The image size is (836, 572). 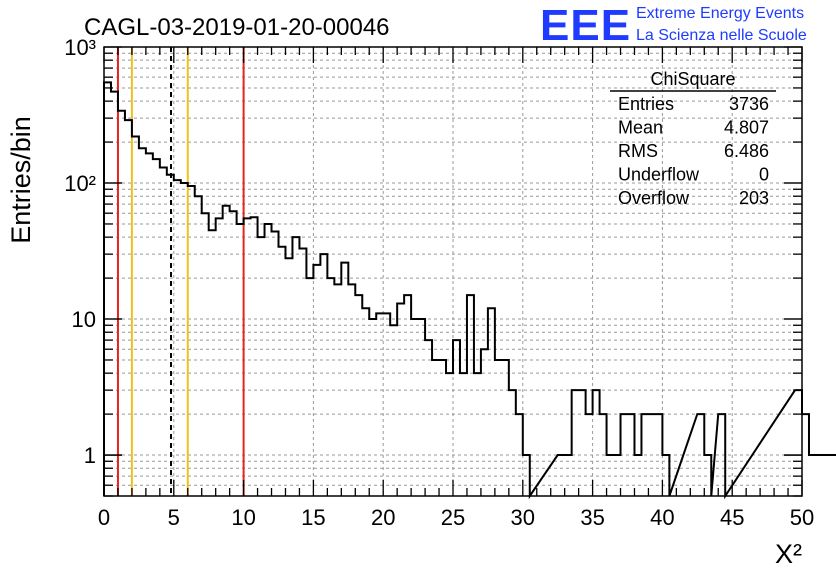 I want to click on stats-value: 203, so click(x=754, y=198).